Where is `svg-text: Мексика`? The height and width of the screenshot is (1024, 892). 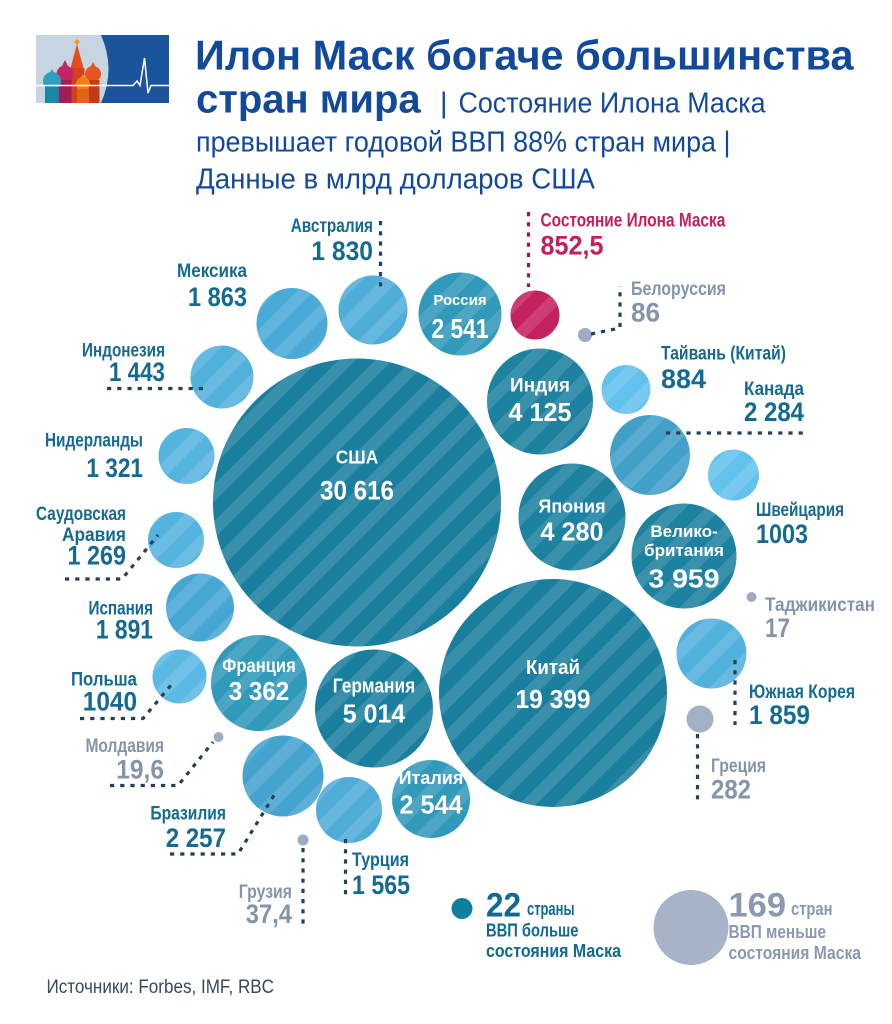 svg-text: Мексика is located at coordinates (212, 271).